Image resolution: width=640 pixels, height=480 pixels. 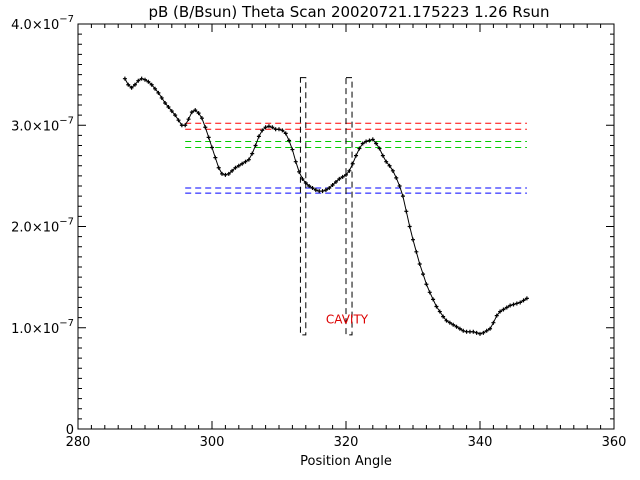 What do you see at coordinates (212, 442) in the screenshot?
I see `x-tick-label: 300` at bounding box center [212, 442].